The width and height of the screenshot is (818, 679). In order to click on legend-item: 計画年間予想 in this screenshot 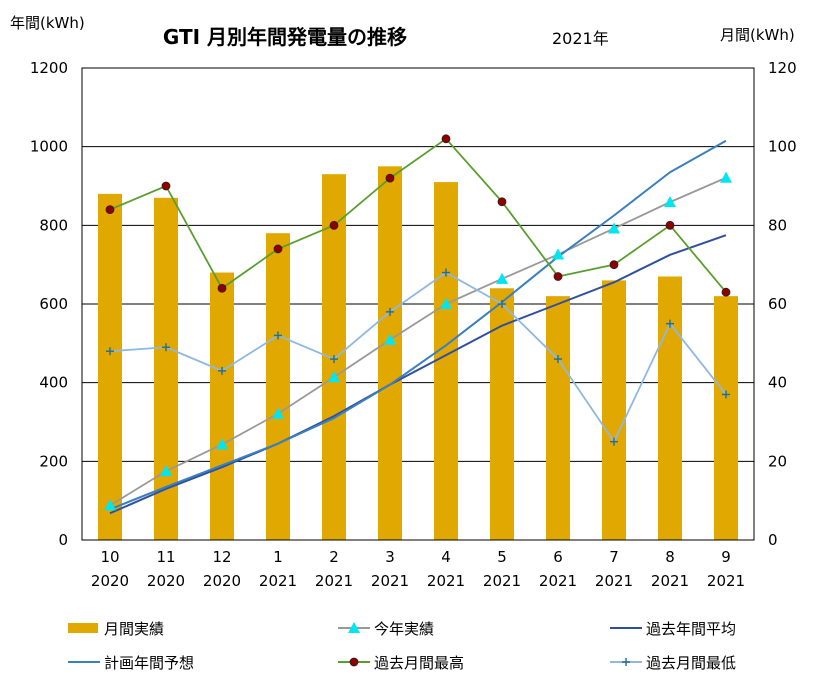, I will do `click(131, 663)`.